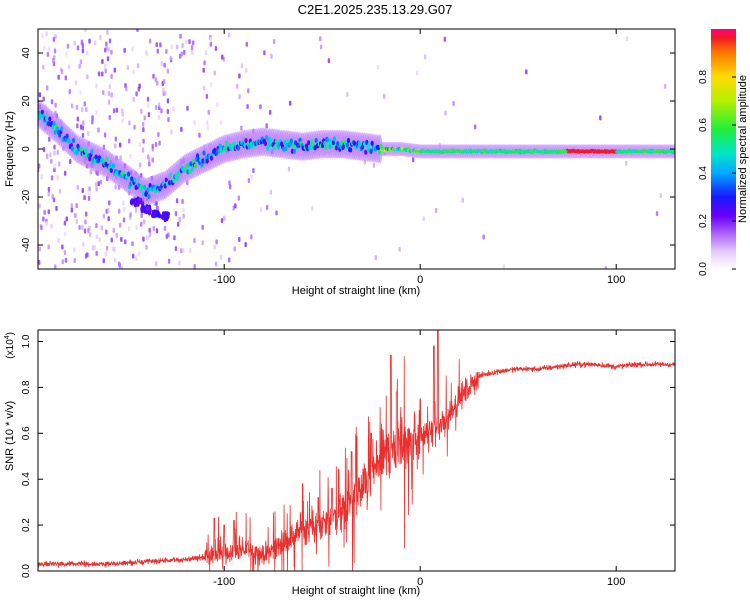  I want to click on y-tick-label: 0.0, so click(26, 571).